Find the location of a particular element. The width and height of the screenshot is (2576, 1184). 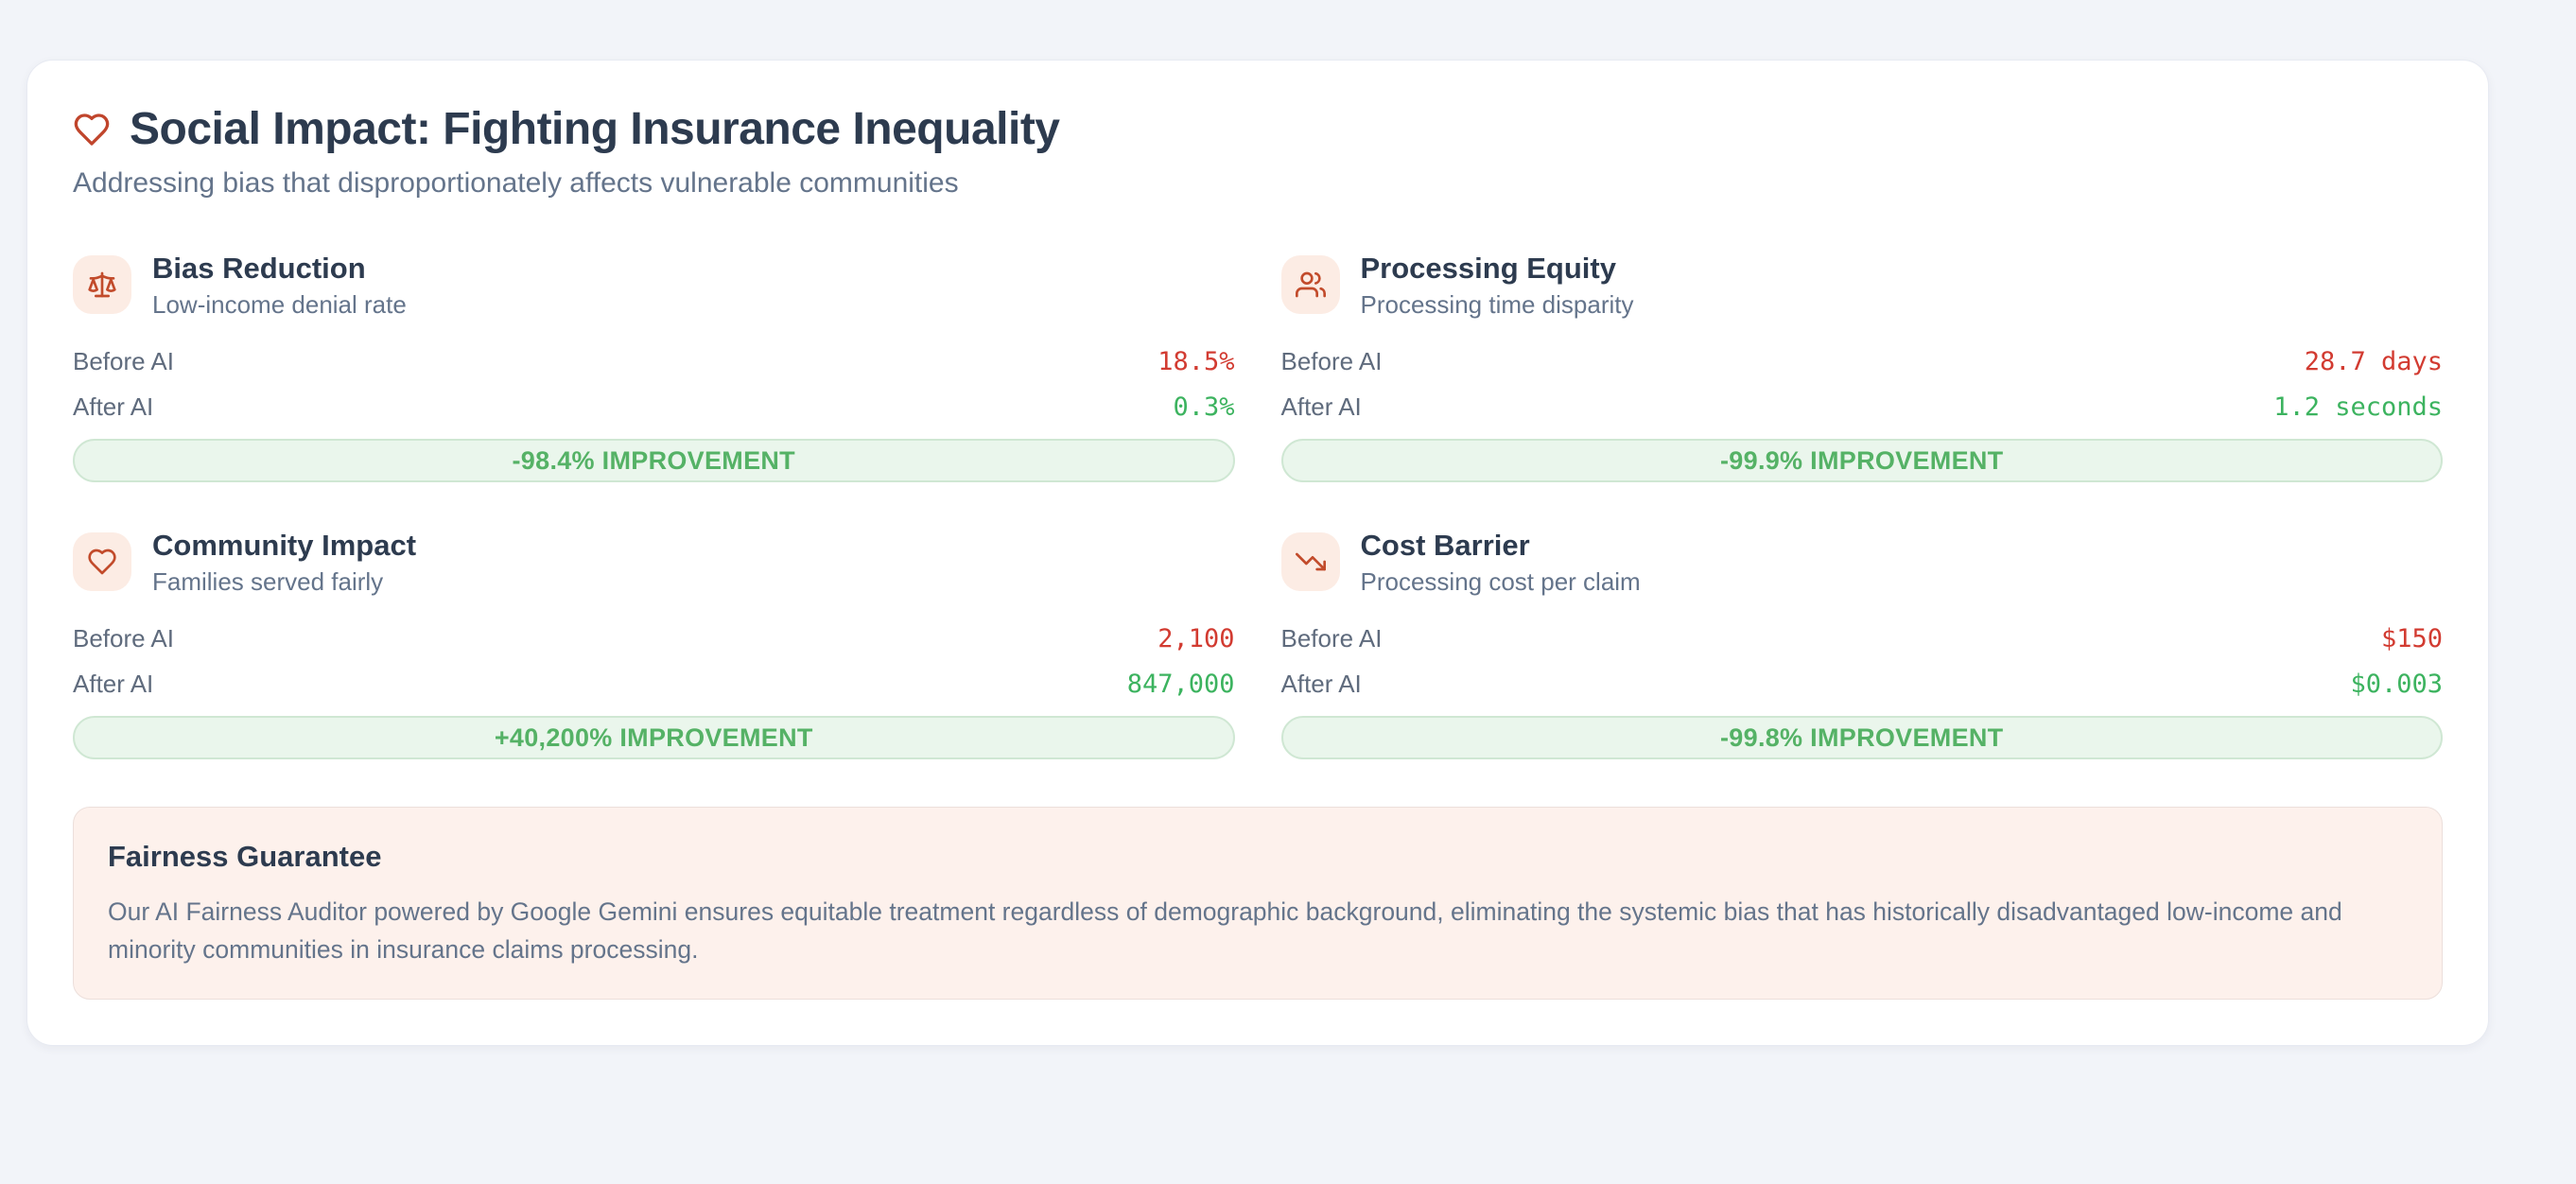

before-row: Before AI 2,100 is located at coordinates (654, 638).